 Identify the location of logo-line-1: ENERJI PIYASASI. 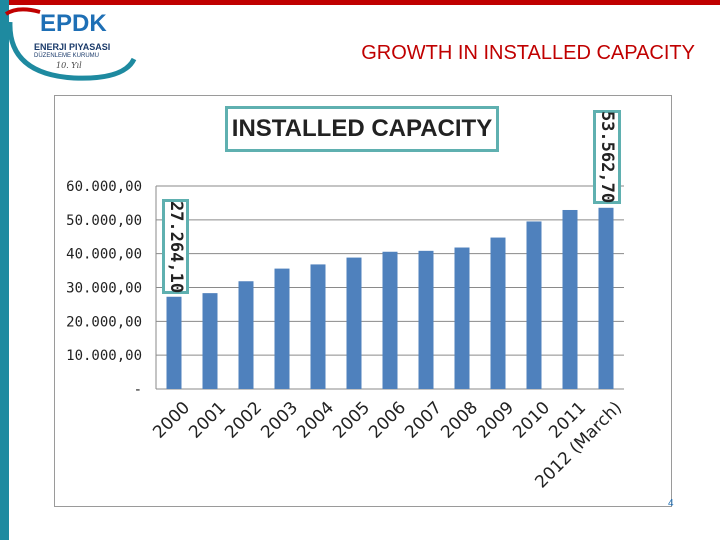
(72, 47).